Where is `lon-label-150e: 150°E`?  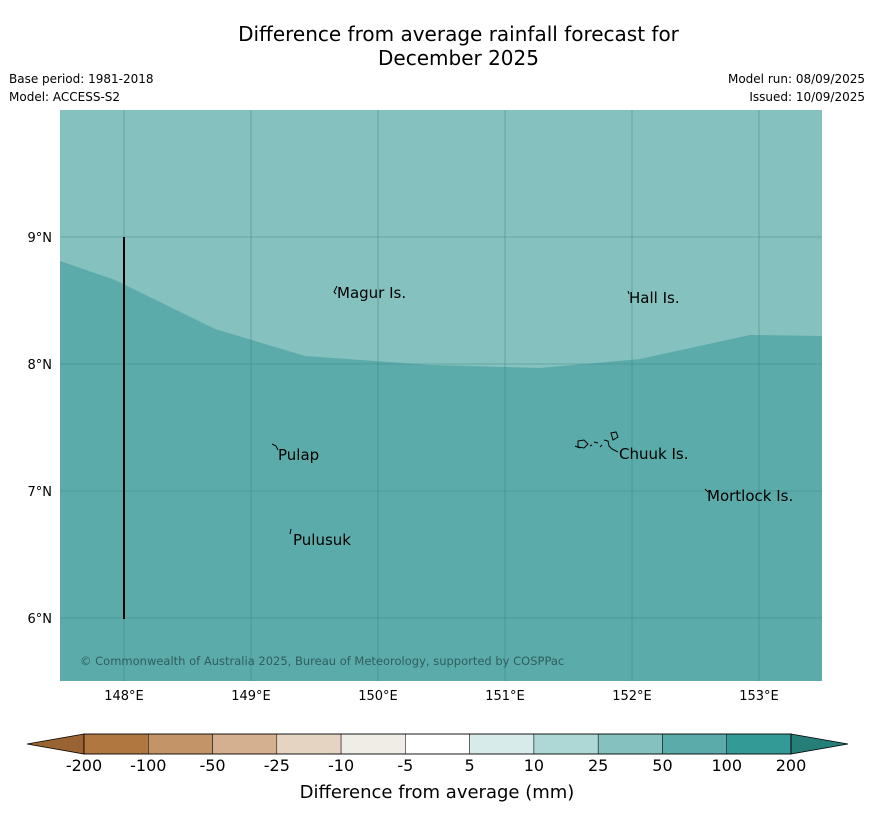
lon-label-150e: 150°E is located at coordinates (378, 696).